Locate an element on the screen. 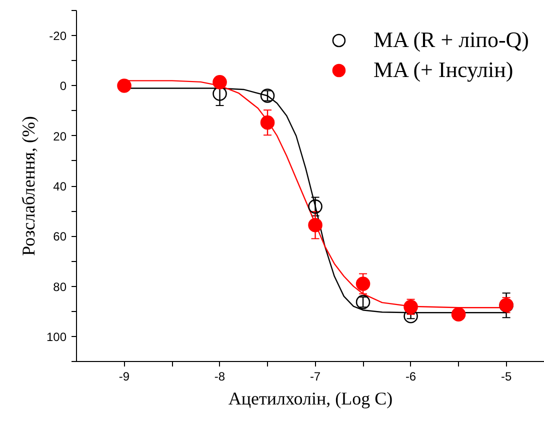  x-tick-label: -5 is located at coordinates (506, 377).